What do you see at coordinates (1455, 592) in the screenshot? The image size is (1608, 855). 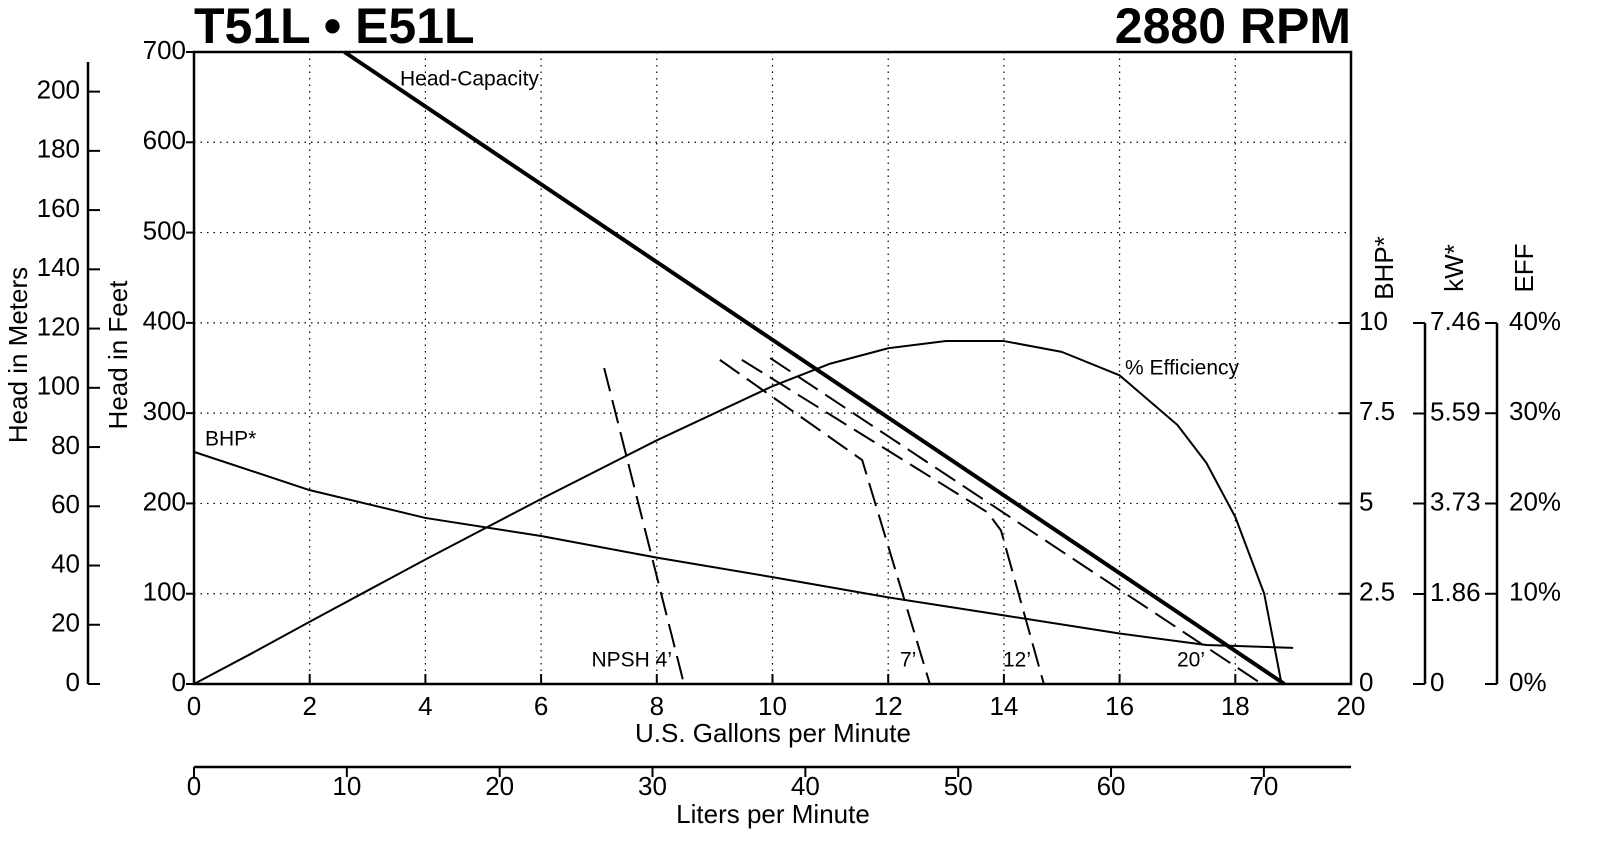 I see `y3-tick-label: 1.86` at bounding box center [1455, 592].